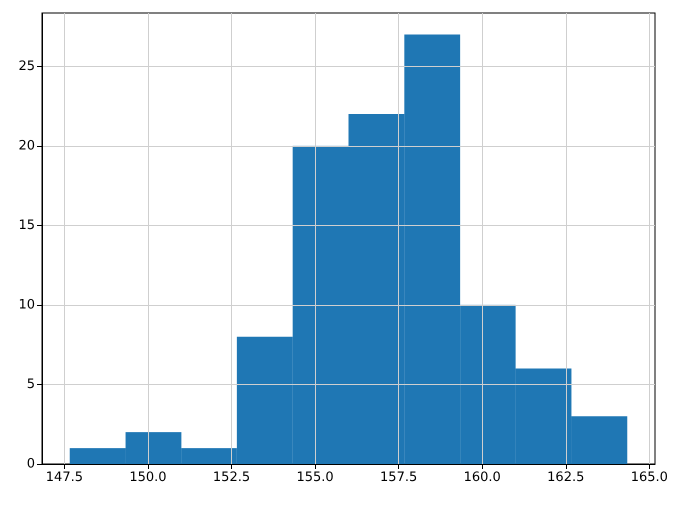 The image size is (691, 512). I want to click on x-tick-label: 160.0, so click(482, 477).